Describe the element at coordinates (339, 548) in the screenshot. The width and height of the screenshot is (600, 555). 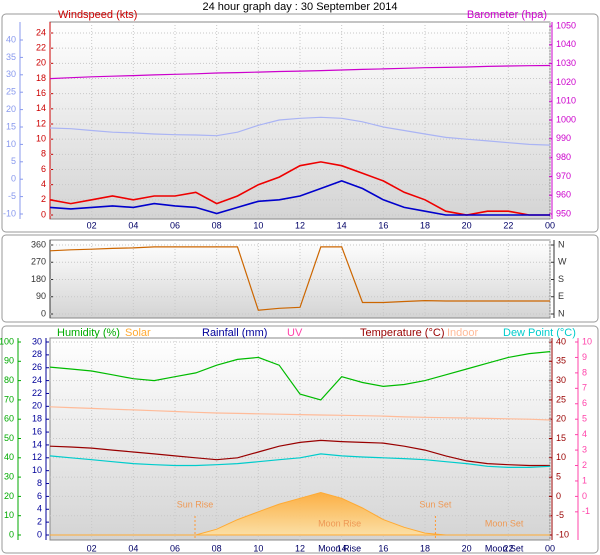
I see `axis-annotation: Moon Rise` at that location.